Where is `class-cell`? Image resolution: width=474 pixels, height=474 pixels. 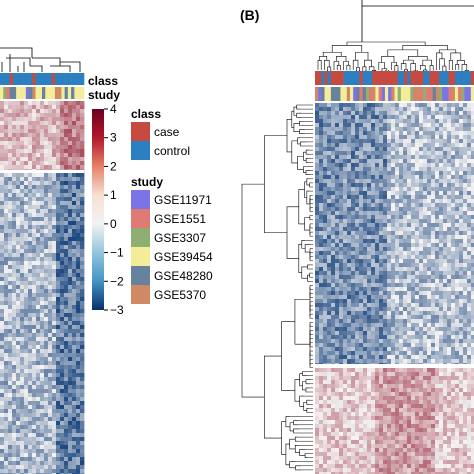 class-cell is located at coordinates (79, 79).